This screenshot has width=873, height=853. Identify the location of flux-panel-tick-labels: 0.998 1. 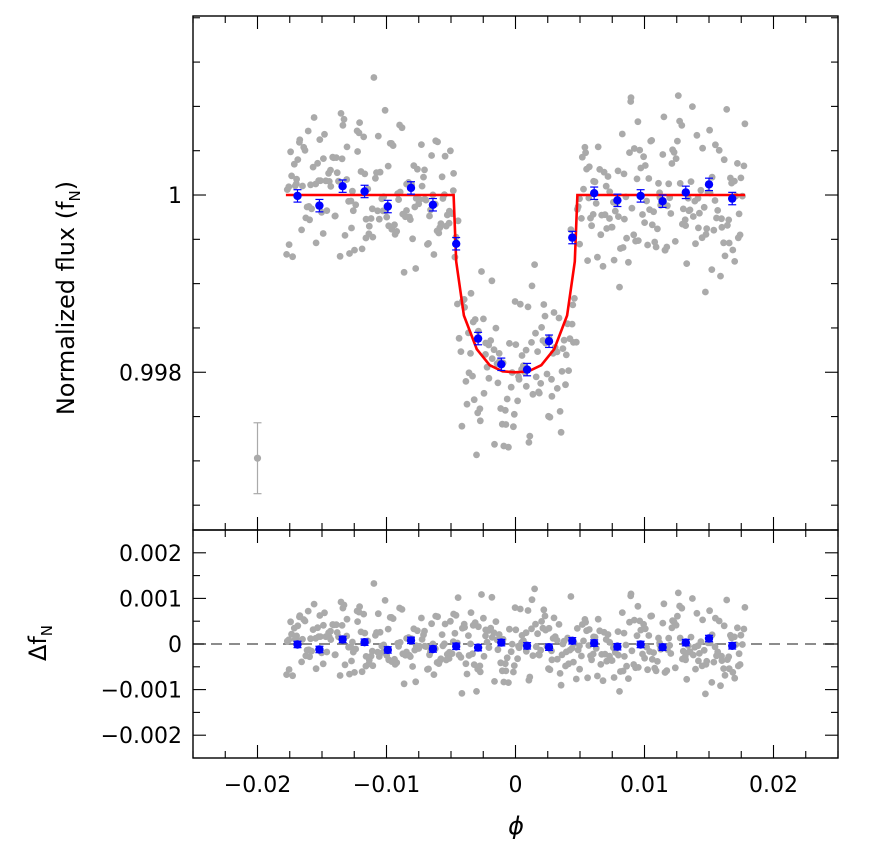
(150, 285).